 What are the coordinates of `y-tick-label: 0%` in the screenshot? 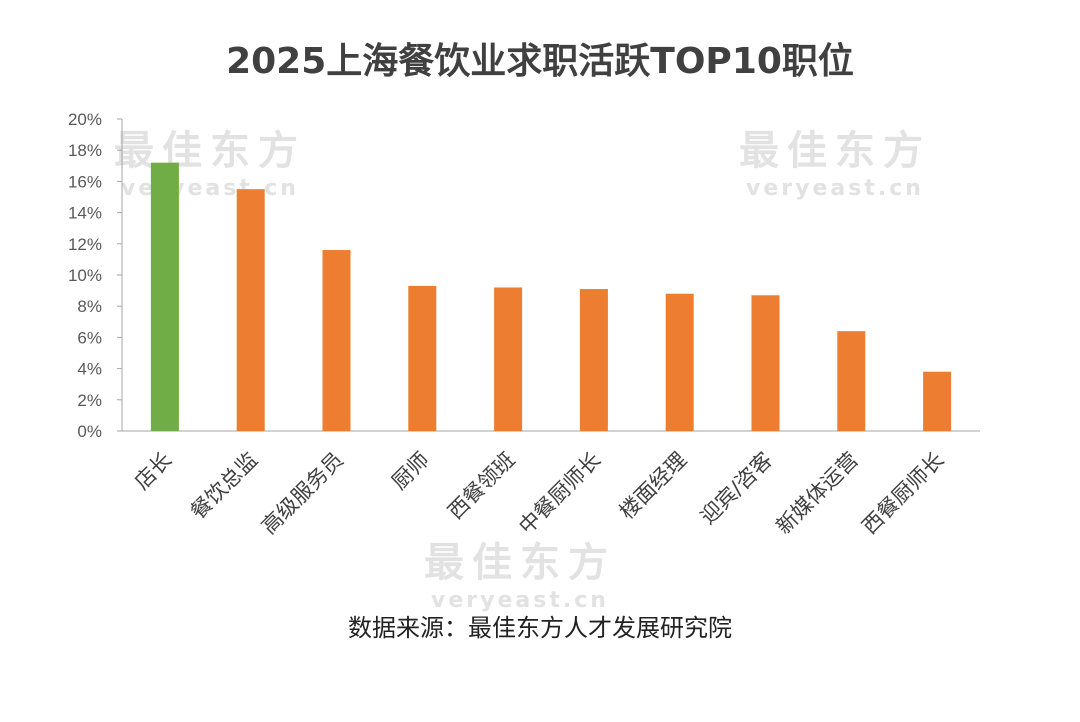 It's located at (89, 431).